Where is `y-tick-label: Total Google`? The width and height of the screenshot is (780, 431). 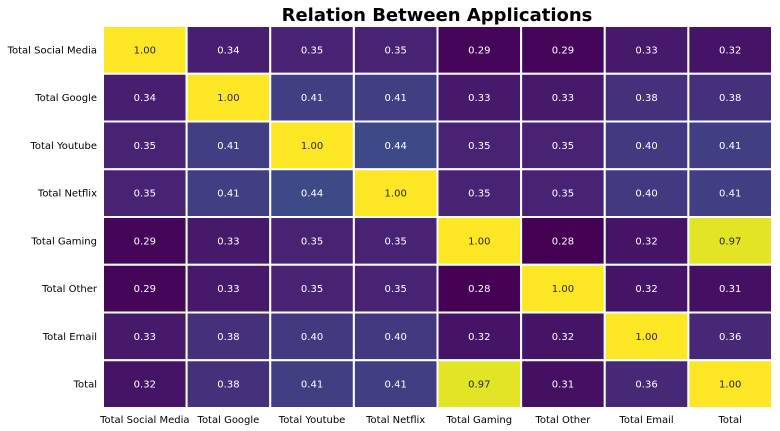
y-tick-label: Total Google is located at coordinates (65, 98).